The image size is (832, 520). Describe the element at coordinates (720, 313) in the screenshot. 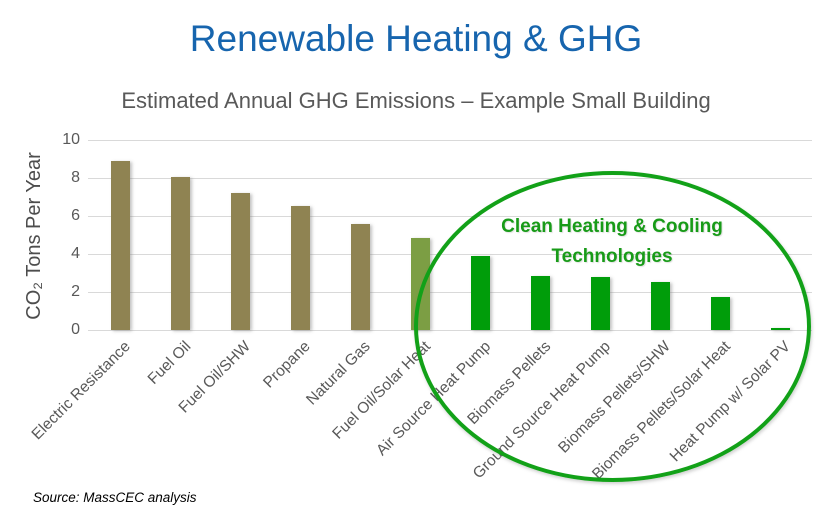

I see `bar-biomass-pellets-solar-heat` at that location.